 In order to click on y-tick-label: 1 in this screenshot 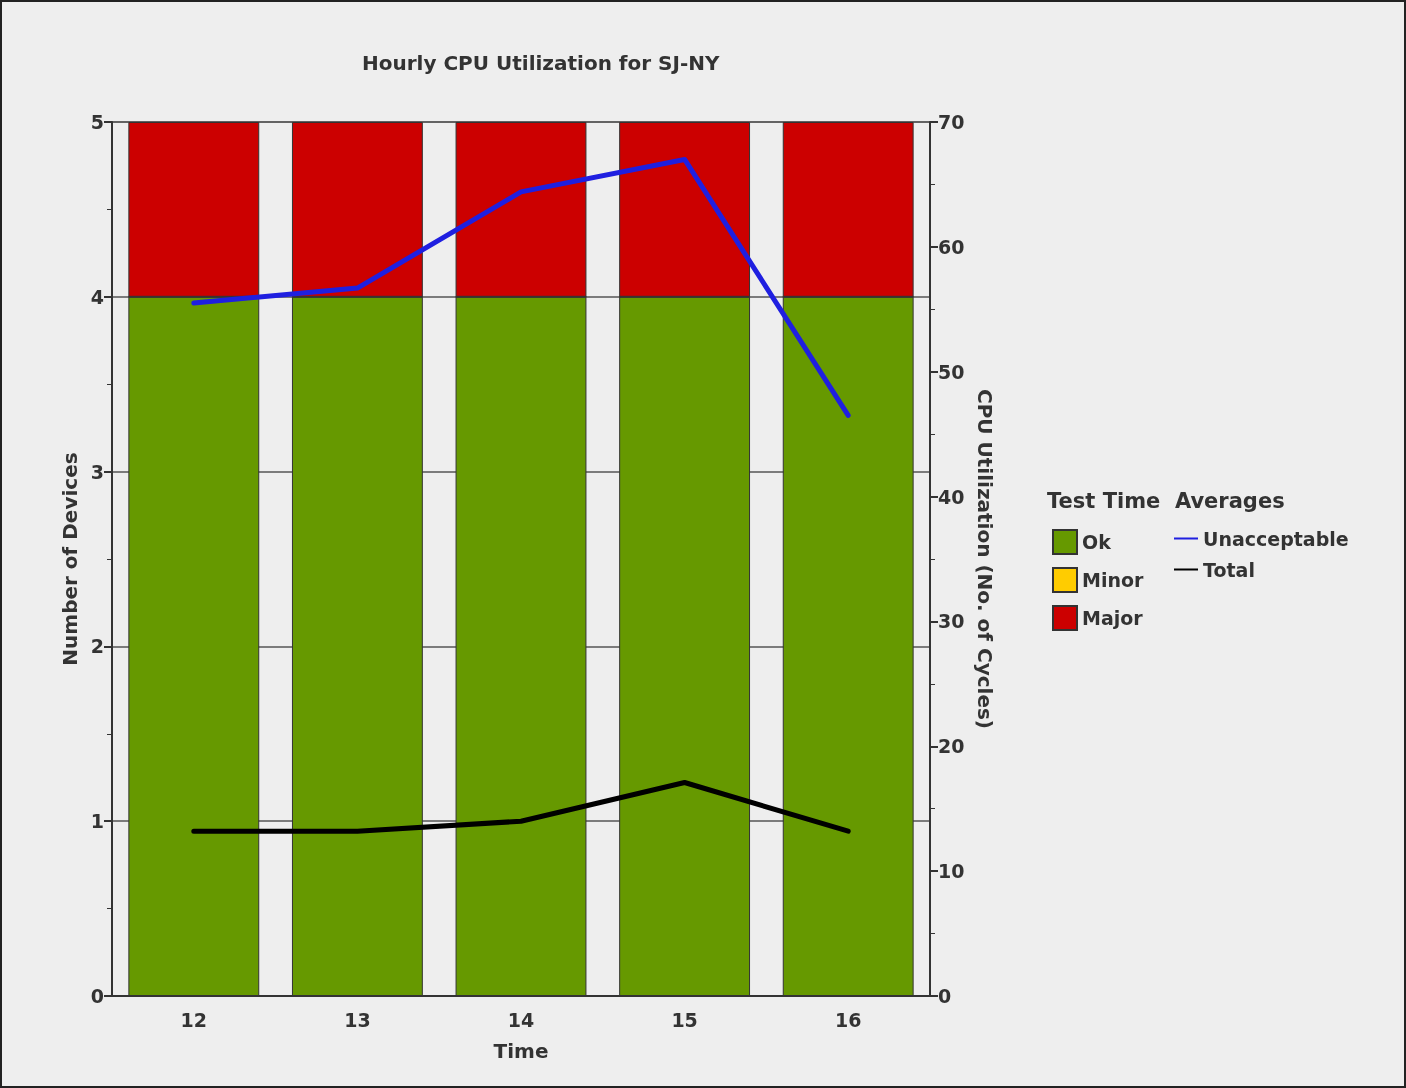, I will do `click(97, 821)`.